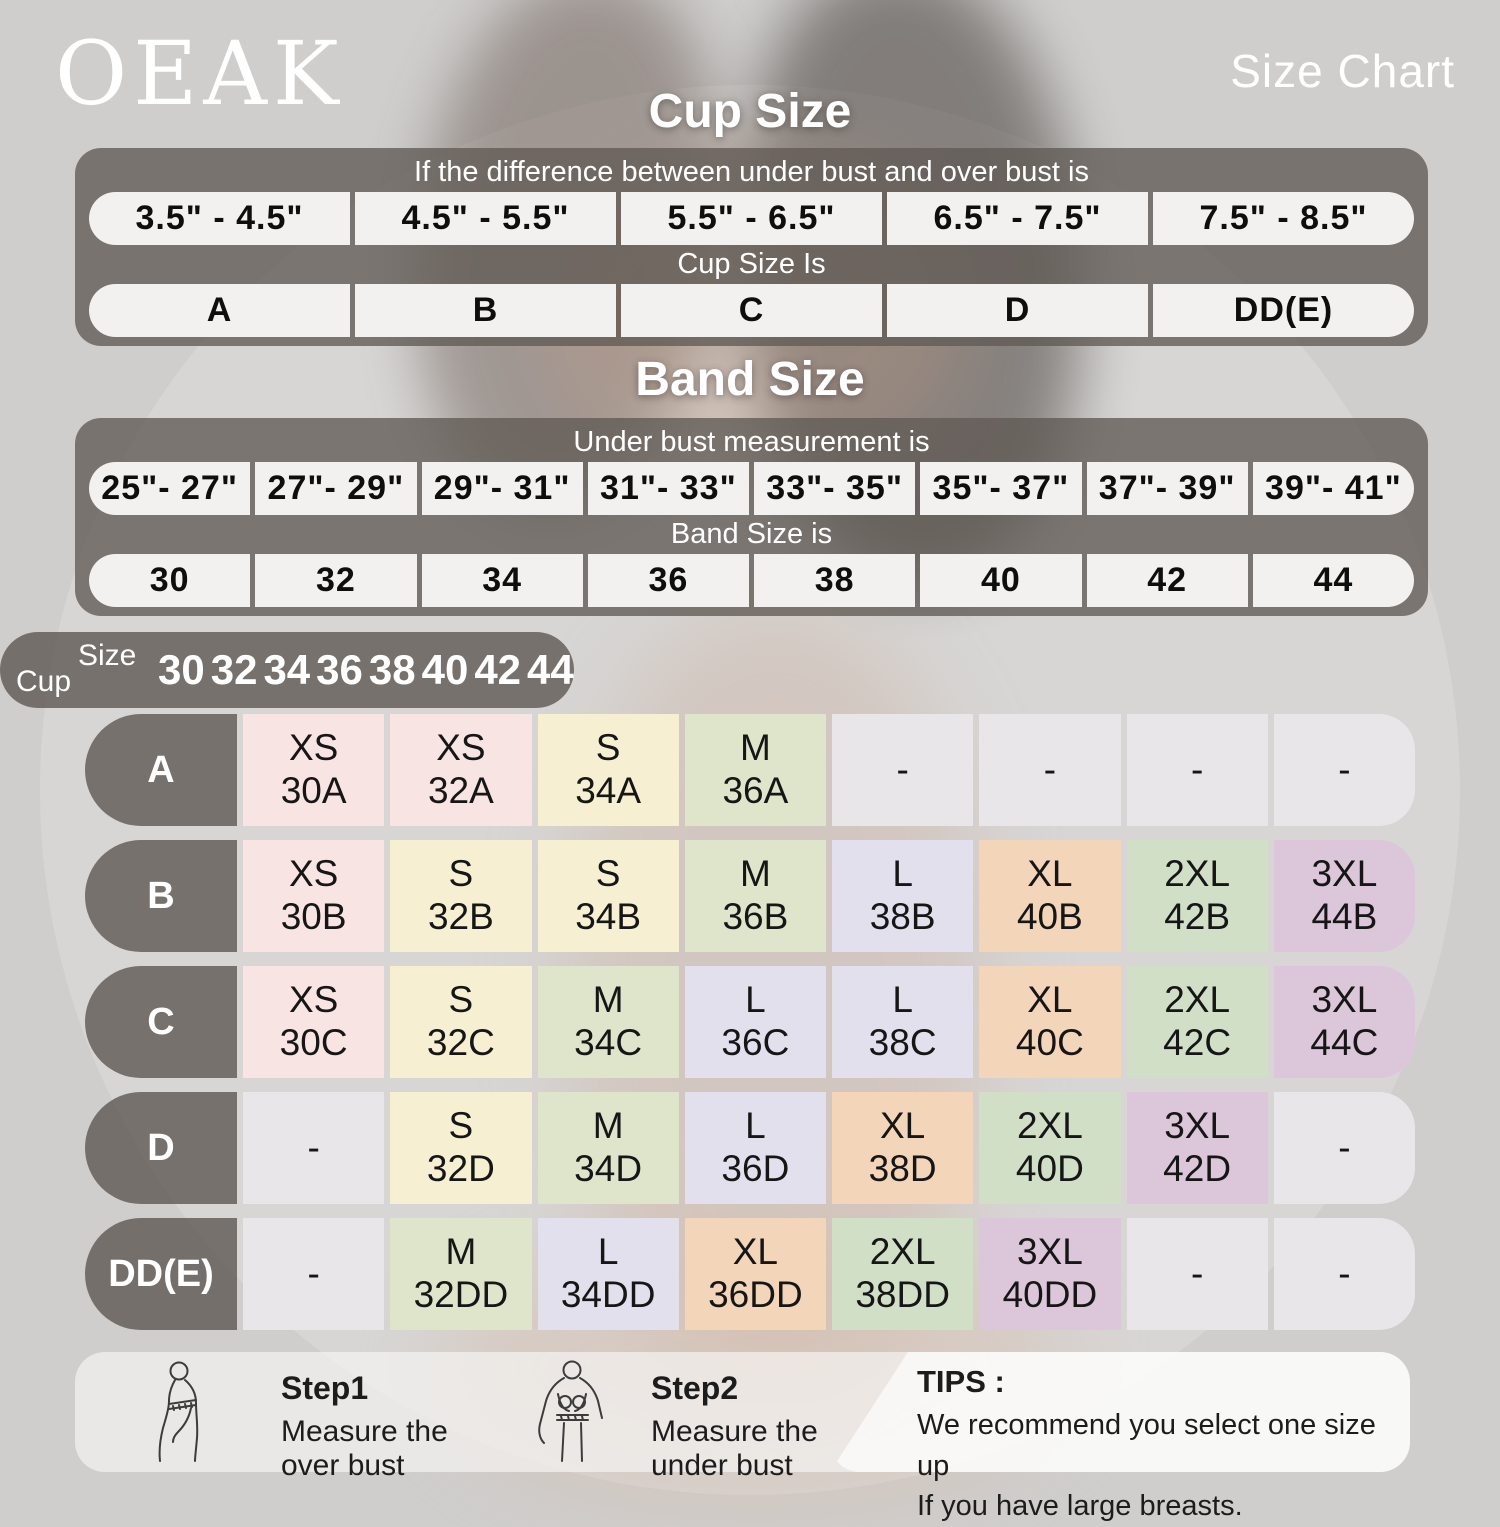  I want to click on matrix-row: D - S 32D M 34D L 36D XL 38D 2XL 40D 3XL 42D -, so click(750, 1148).